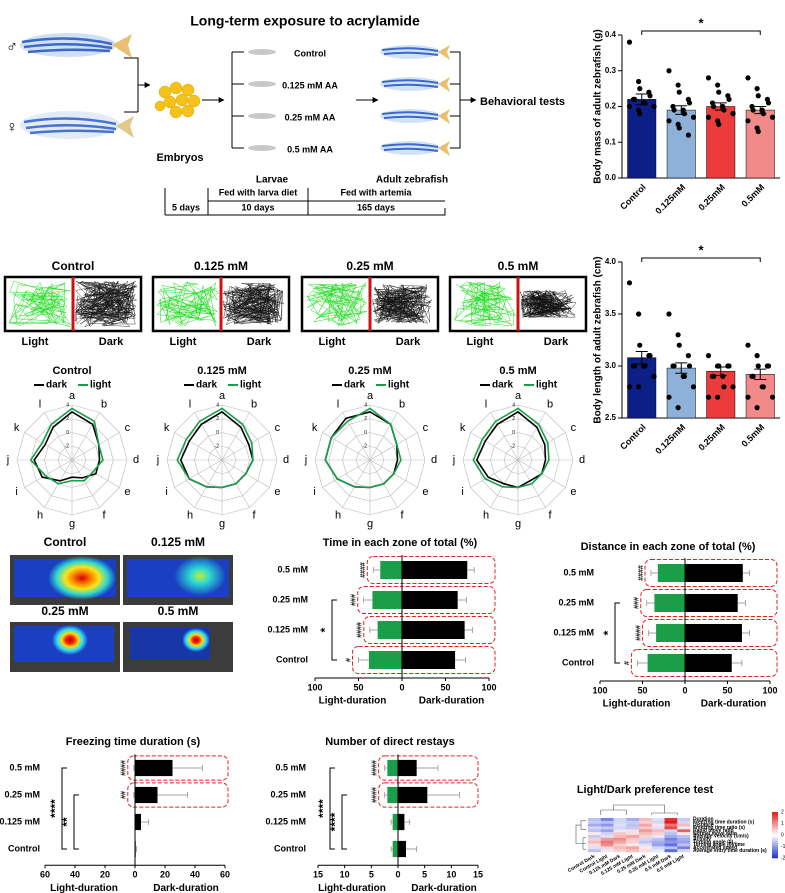 This screenshot has width=785, height=893. What do you see at coordinates (769, 690) in the screenshot?
I see `x-tick-label: 100` at bounding box center [769, 690].